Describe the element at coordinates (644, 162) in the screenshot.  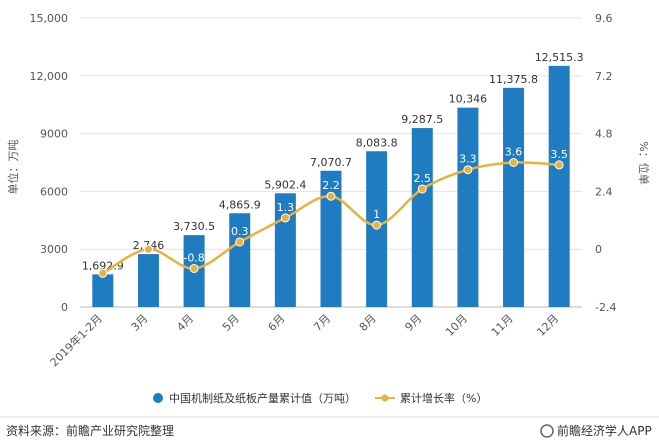
I see `right-axis-title: %：位单` at that location.